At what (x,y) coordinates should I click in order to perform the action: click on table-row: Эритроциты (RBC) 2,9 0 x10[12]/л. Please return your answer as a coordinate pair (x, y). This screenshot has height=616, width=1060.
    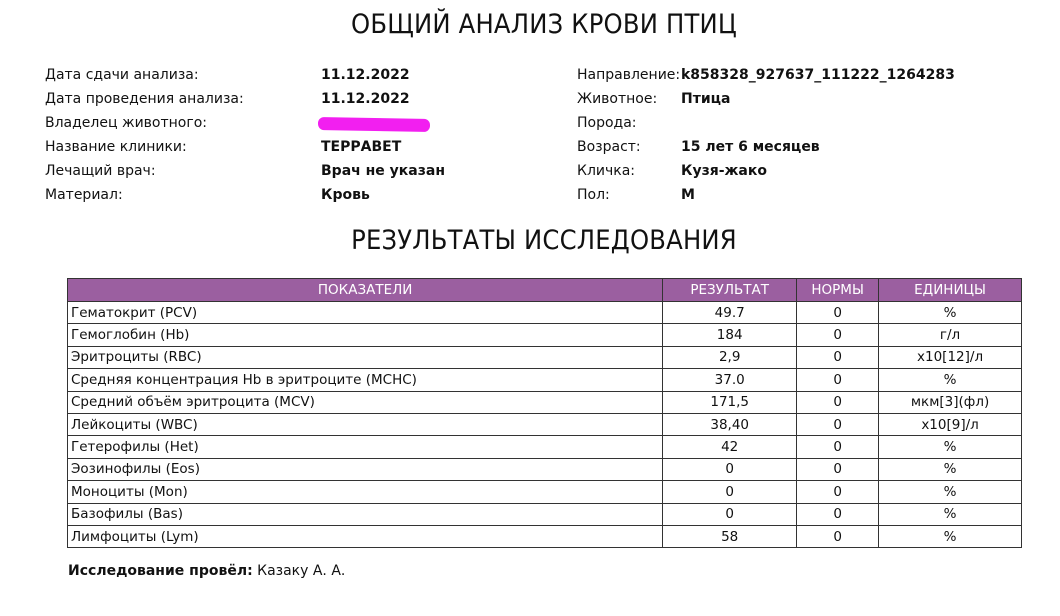
    Looking at the image, I should click on (544, 357).